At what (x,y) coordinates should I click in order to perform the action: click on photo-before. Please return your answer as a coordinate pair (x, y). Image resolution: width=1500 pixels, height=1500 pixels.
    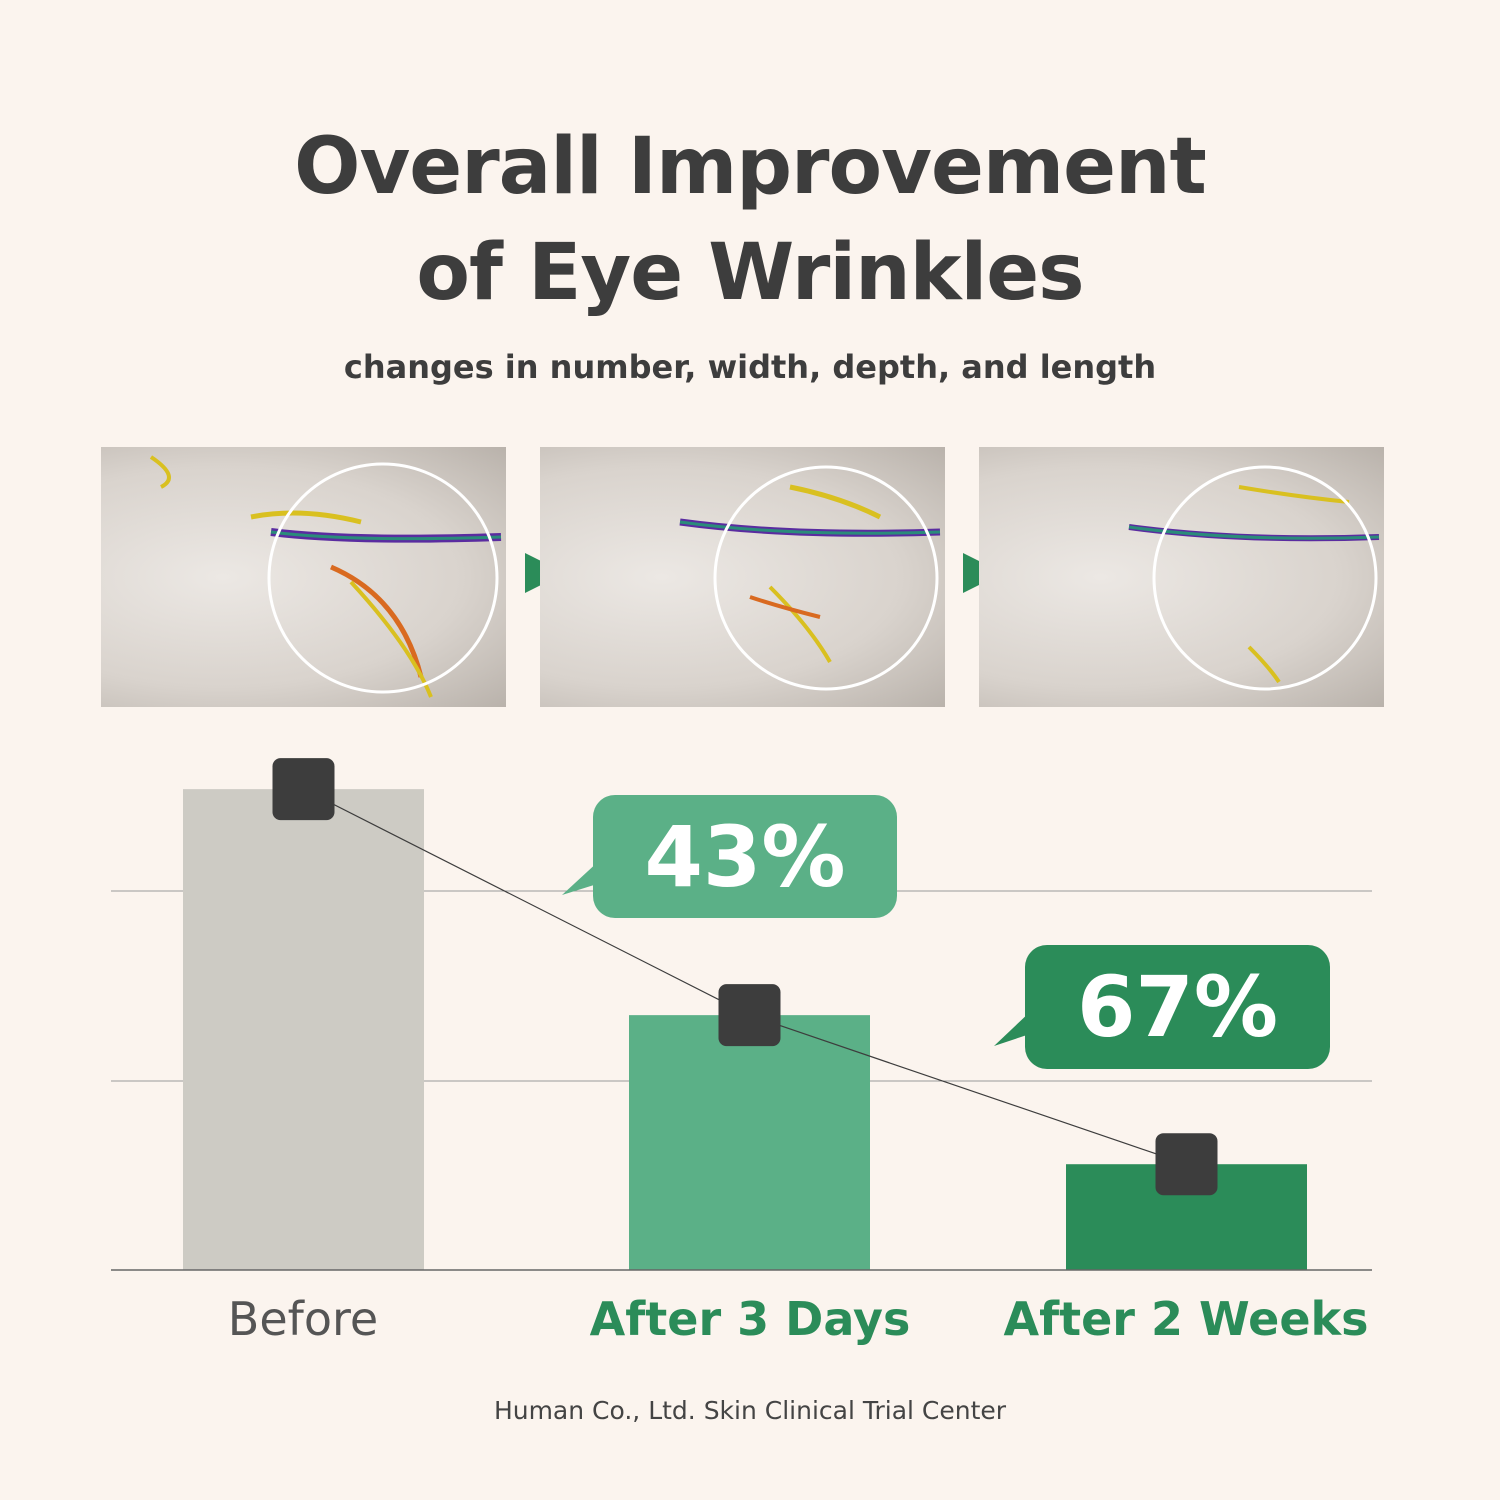
    Looking at the image, I should click on (303, 577).